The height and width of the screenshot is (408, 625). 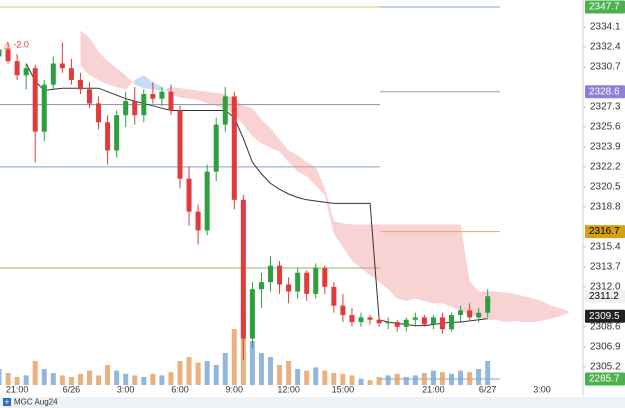 What do you see at coordinates (36, 402) in the screenshot?
I see `symbol: MGC Aug24` at bounding box center [36, 402].